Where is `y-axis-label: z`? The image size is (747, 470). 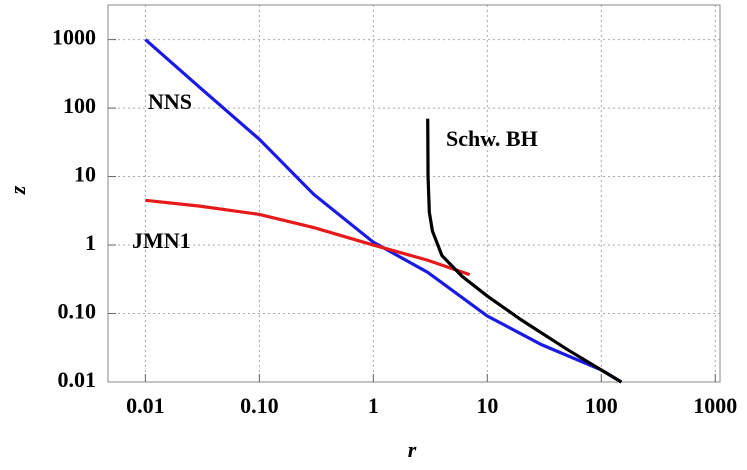
y-axis-label: z is located at coordinates (17, 190).